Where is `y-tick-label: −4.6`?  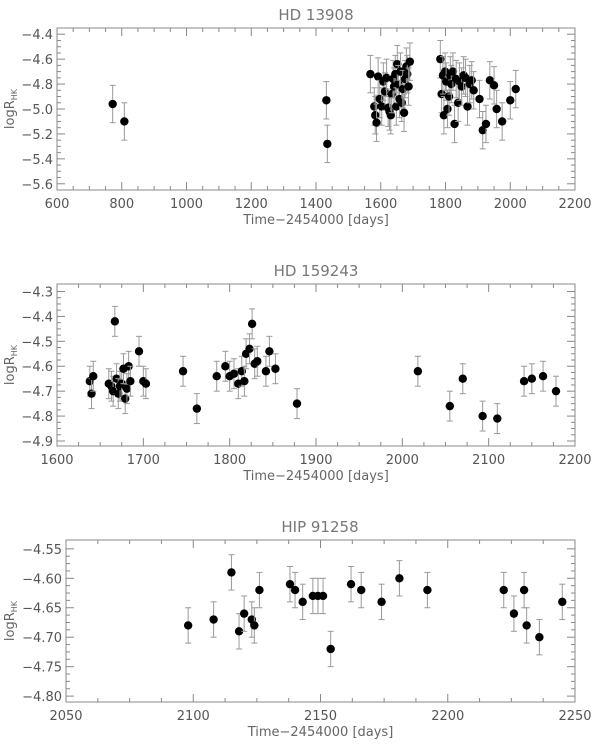 y-tick-label: −4.6 is located at coordinates (37, 60).